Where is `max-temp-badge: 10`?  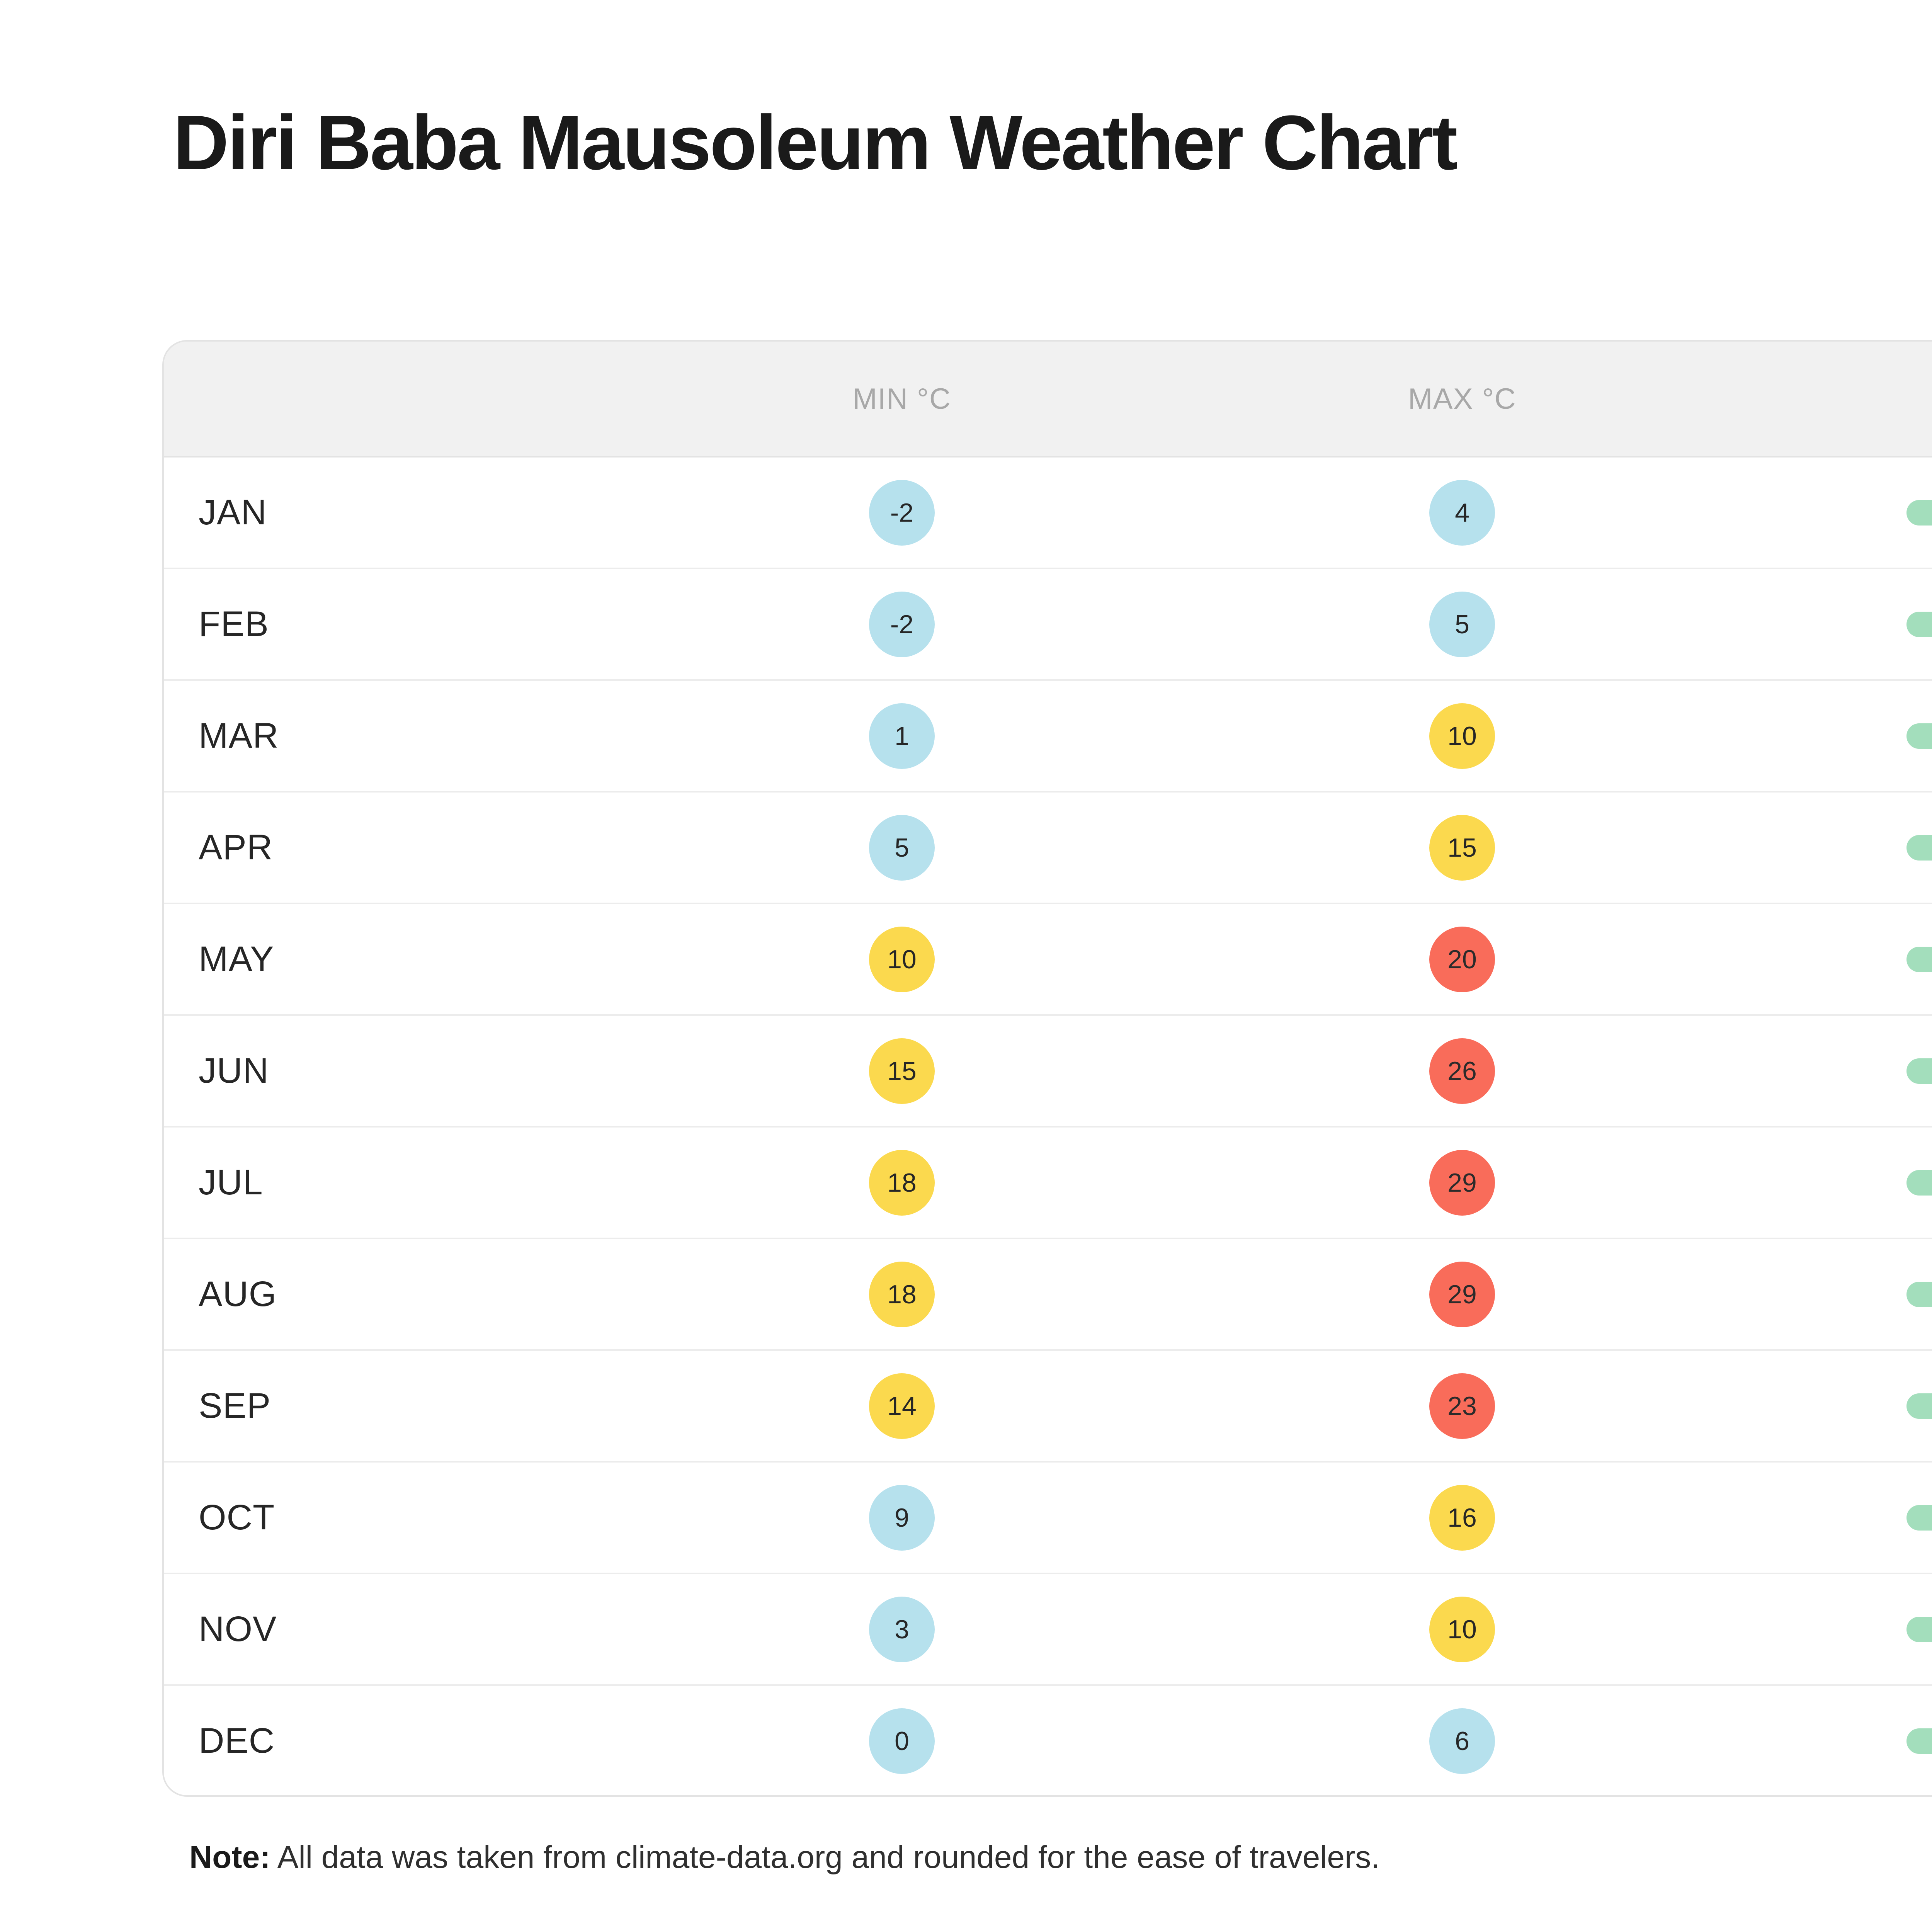 max-temp-badge: 10 is located at coordinates (1462, 736).